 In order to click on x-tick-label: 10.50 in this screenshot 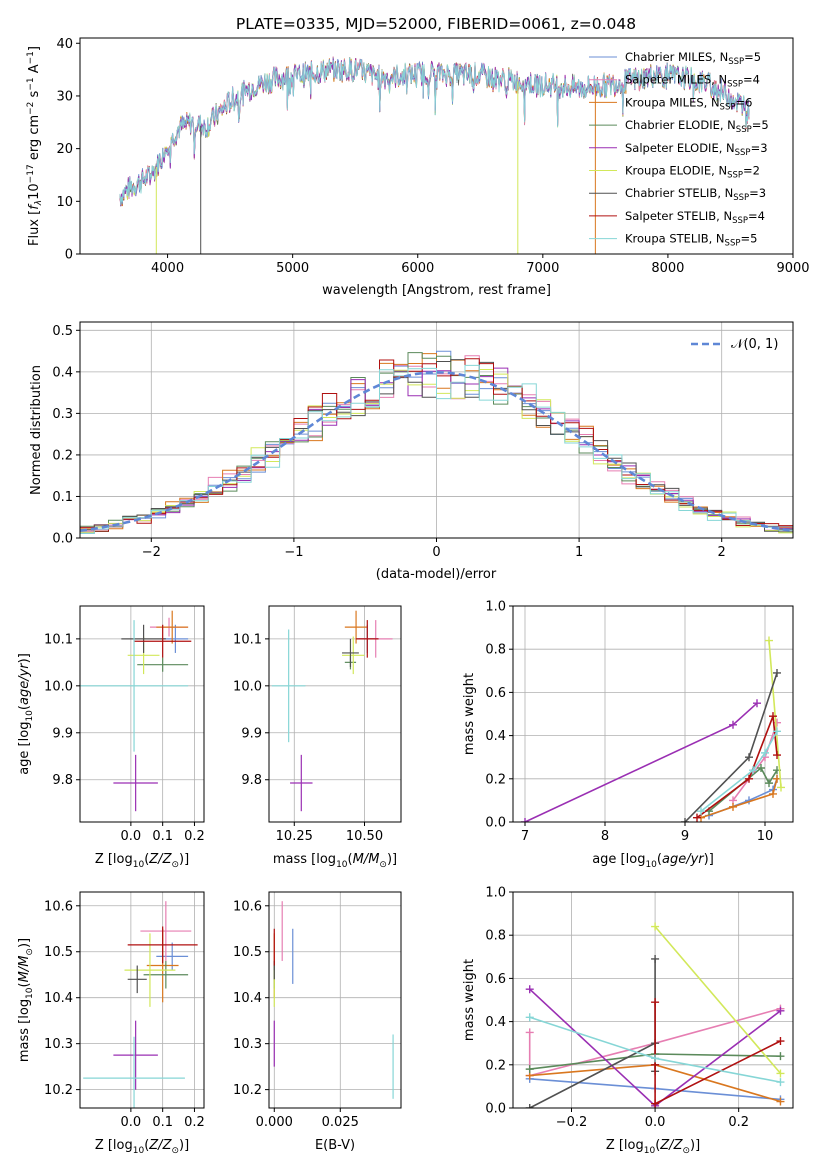, I will do `click(364, 836)`.